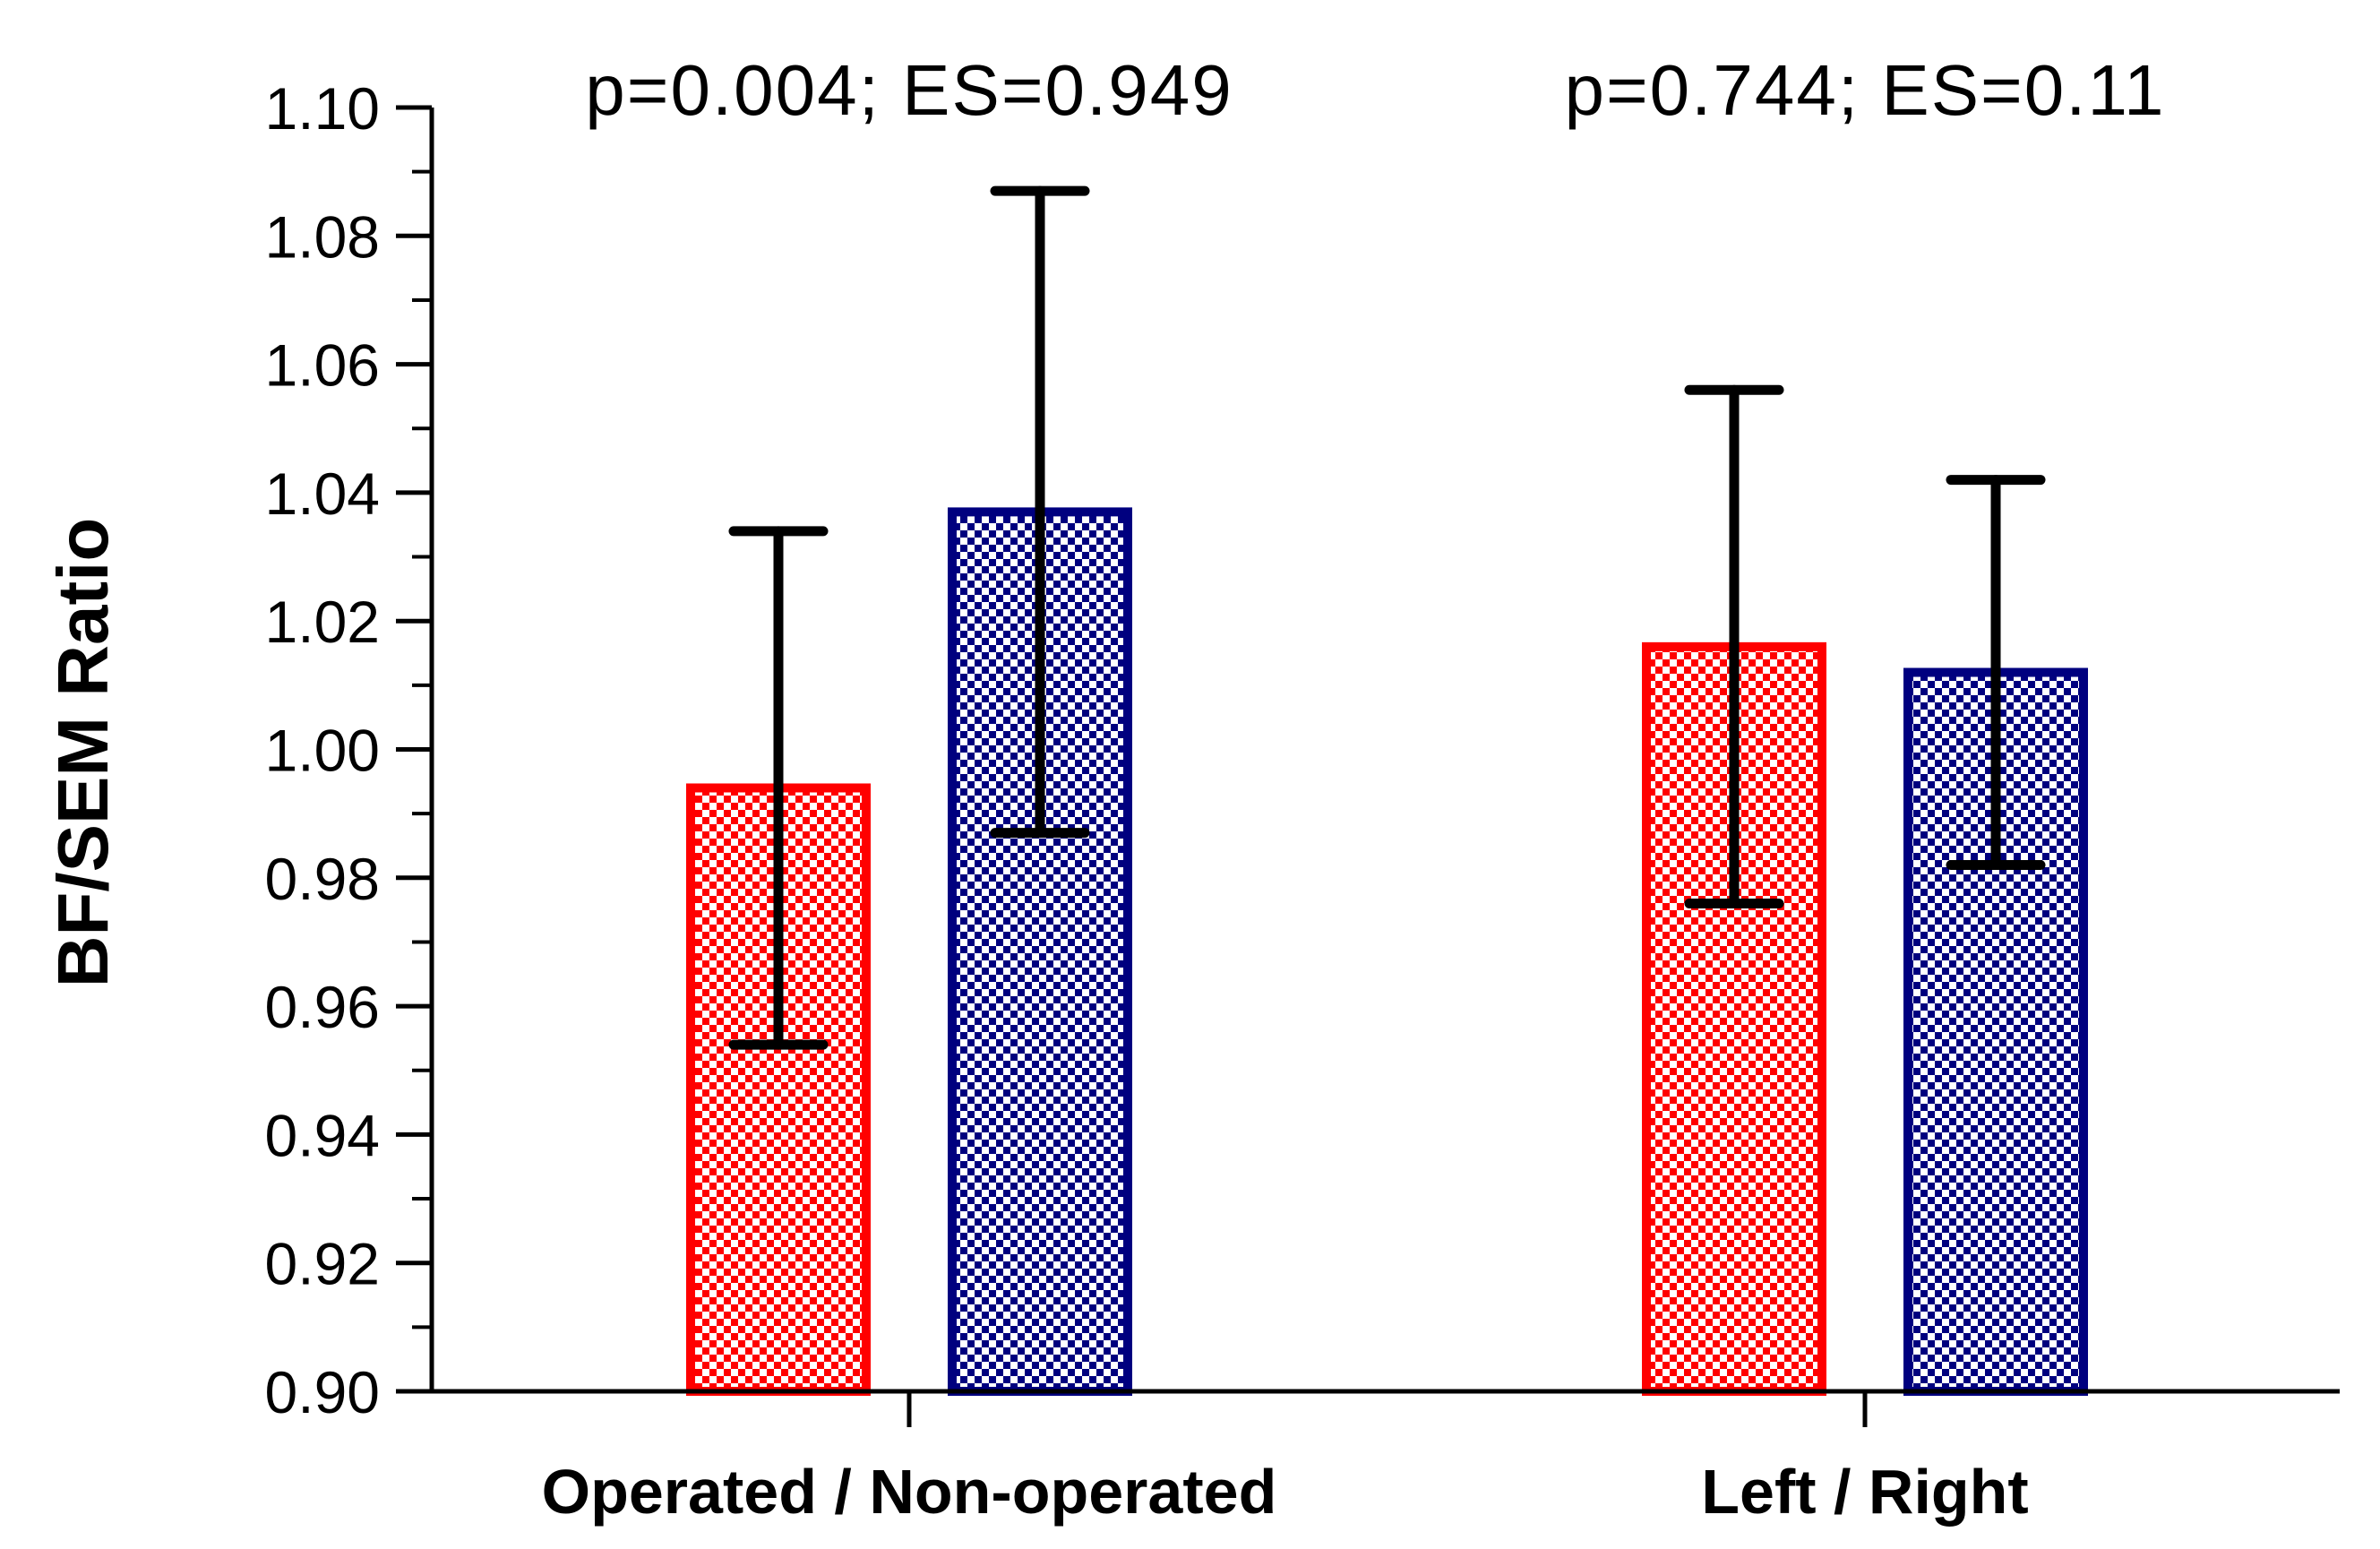 The height and width of the screenshot is (1549, 2380). What do you see at coordinates (322, 1264) in the screenshot?
I see `y-tick-label: 0.92` at bounding box center [322, 1264].